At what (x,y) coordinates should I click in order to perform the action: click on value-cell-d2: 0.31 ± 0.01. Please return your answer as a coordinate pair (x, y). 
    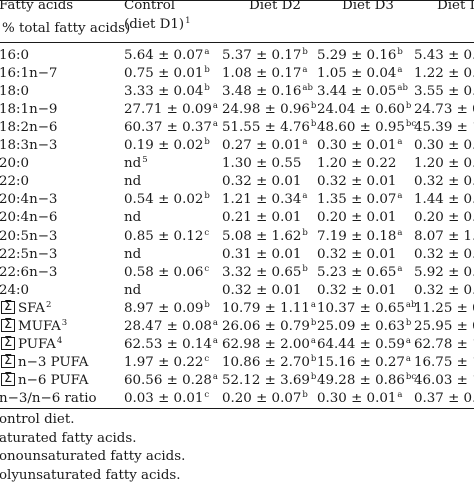
    Looking at the image, I should click on (261, 254).